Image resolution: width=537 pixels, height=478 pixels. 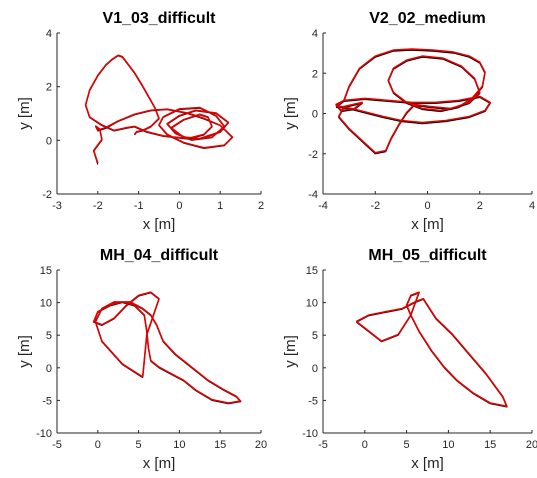 I want to click on x-tick-label: -3, so click(x=57, y=206).